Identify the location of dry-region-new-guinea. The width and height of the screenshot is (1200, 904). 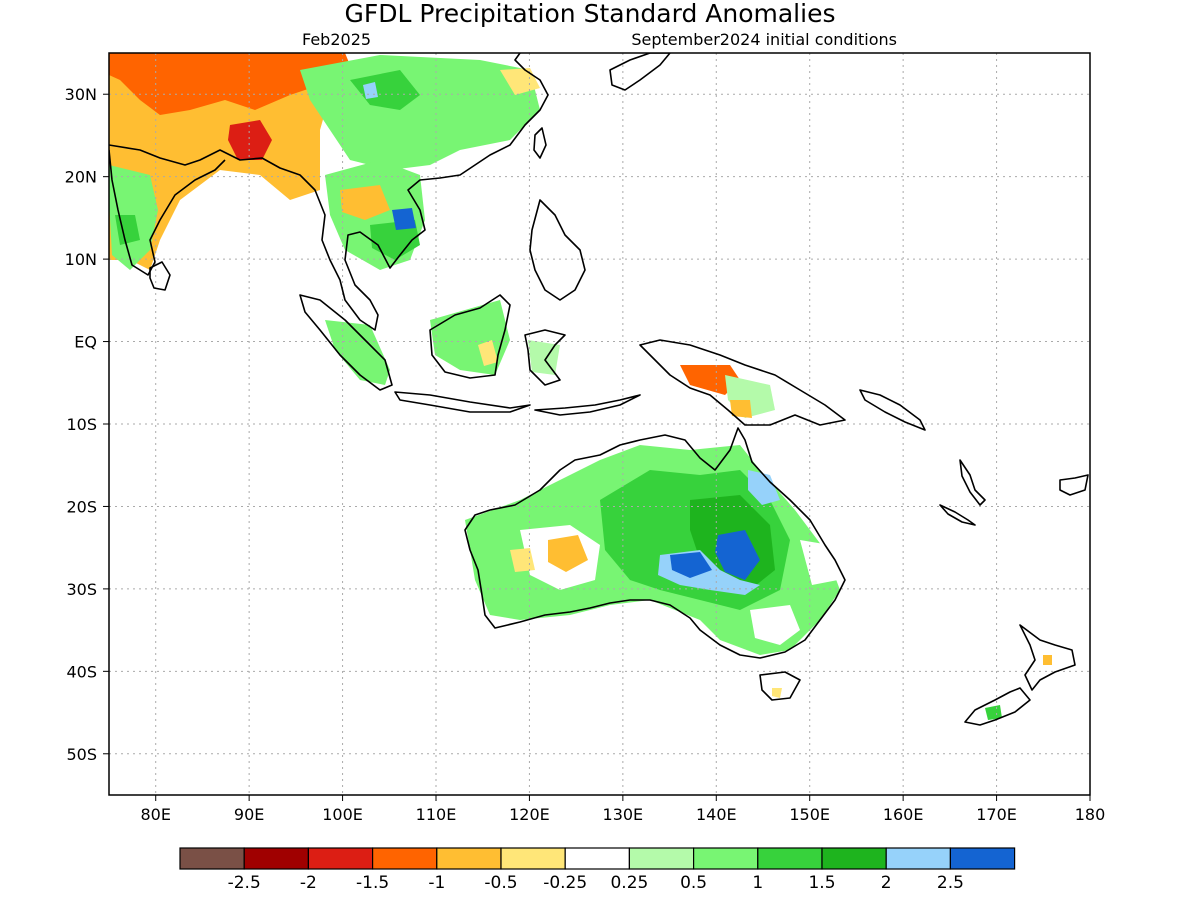
(710, 380).